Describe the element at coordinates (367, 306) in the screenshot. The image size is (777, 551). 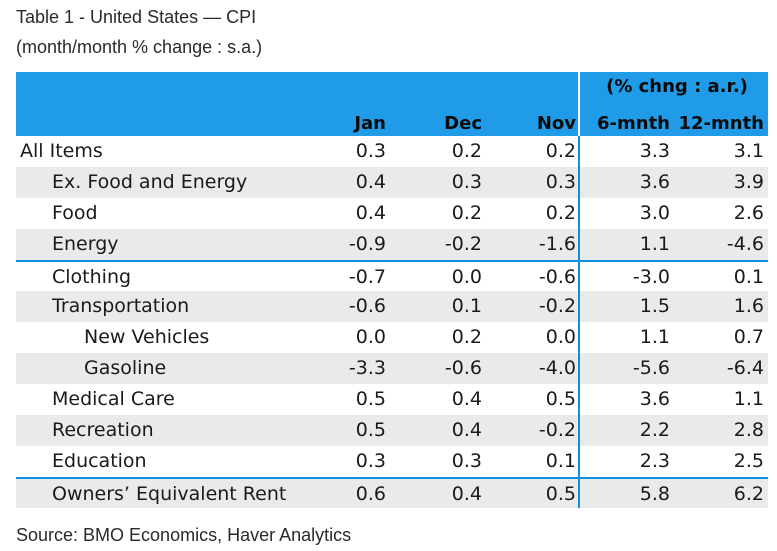
I see `cell-jan: -0.6` at that location.